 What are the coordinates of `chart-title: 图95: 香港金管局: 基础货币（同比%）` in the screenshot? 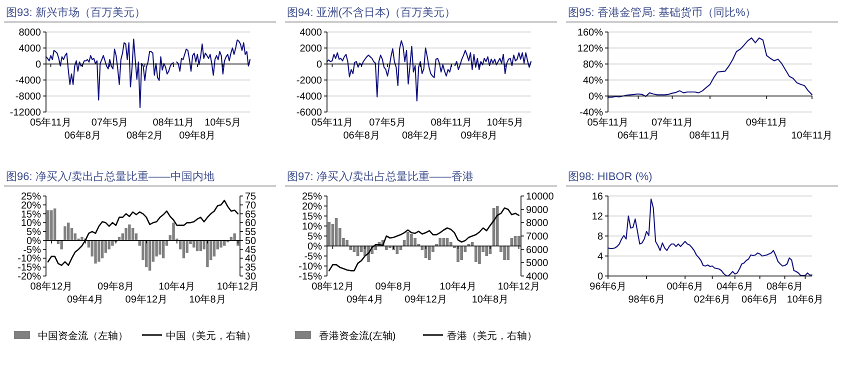 It's located at (662, 12).